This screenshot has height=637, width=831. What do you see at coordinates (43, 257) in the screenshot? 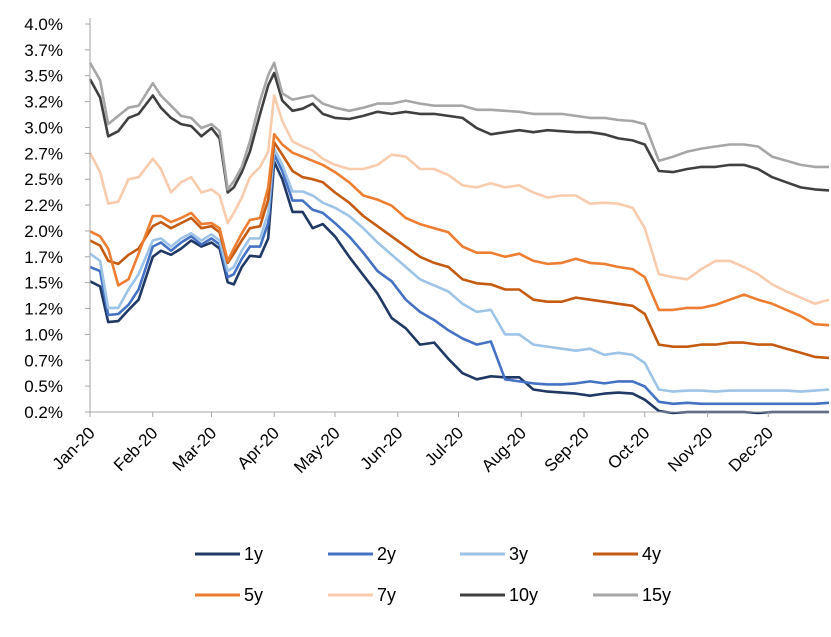
I see `y-tick-label: 1.7%` at bounding box center [43, 257].